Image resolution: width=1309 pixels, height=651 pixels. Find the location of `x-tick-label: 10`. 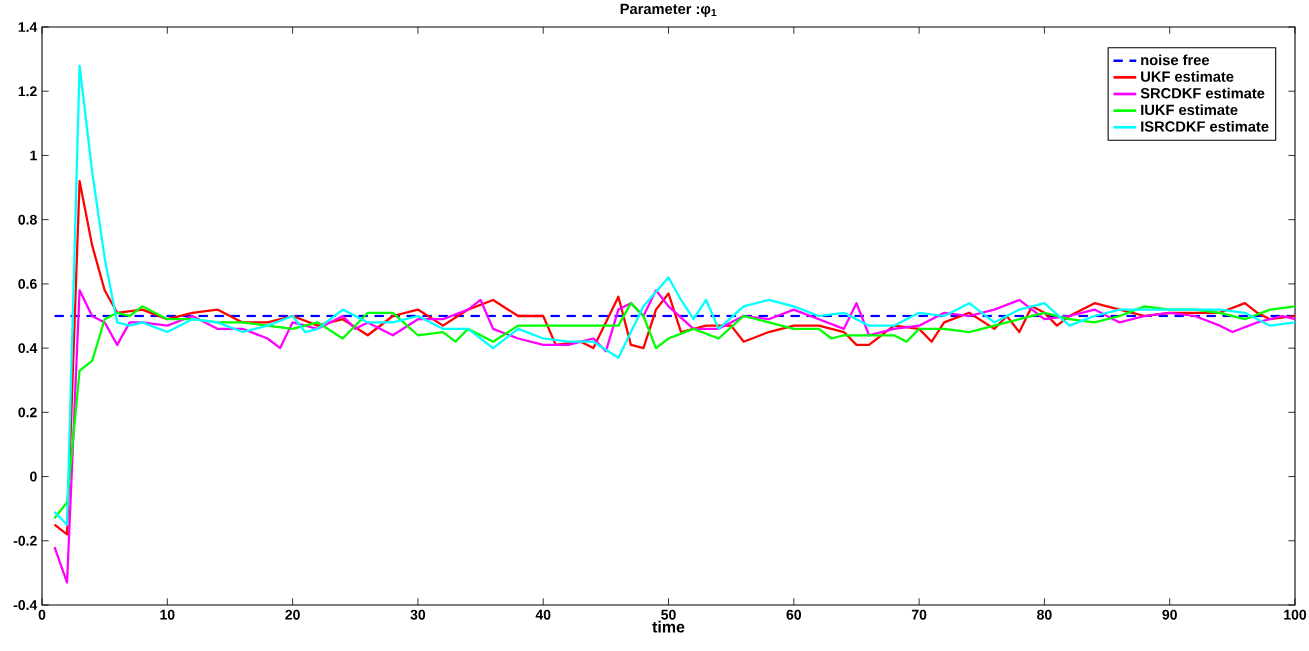

x-tick-label: 10 is located at coordinates (167, 614).